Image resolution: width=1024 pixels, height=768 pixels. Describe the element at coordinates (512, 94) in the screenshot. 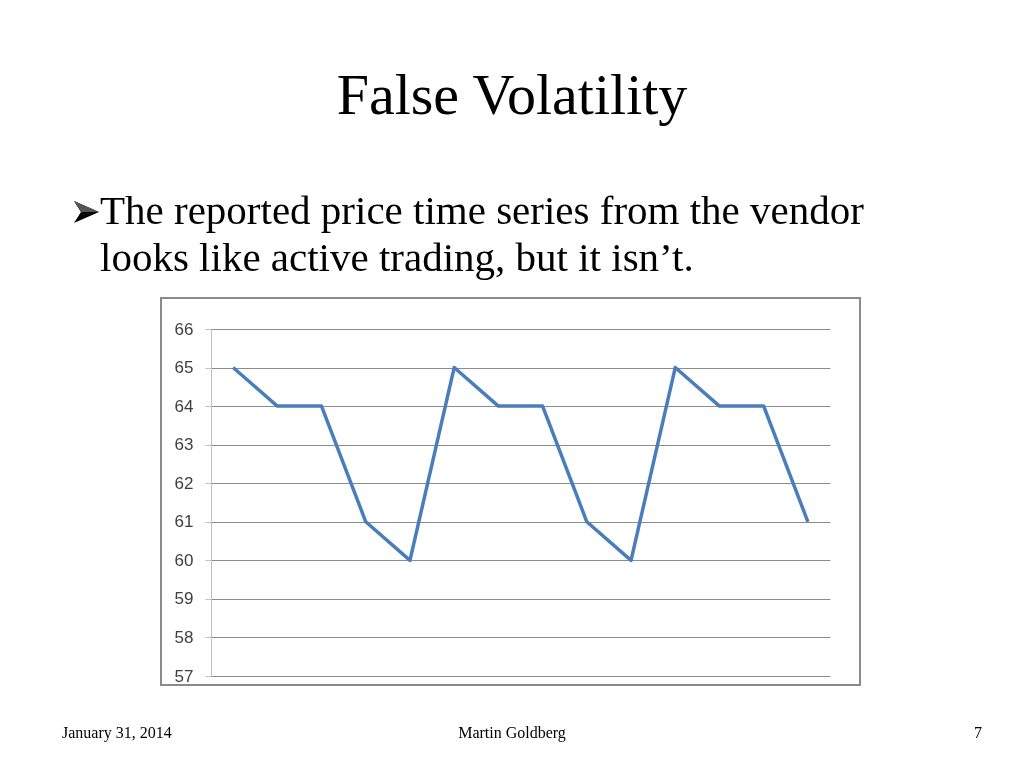

I see `chart-title: False Volatility` at that location.